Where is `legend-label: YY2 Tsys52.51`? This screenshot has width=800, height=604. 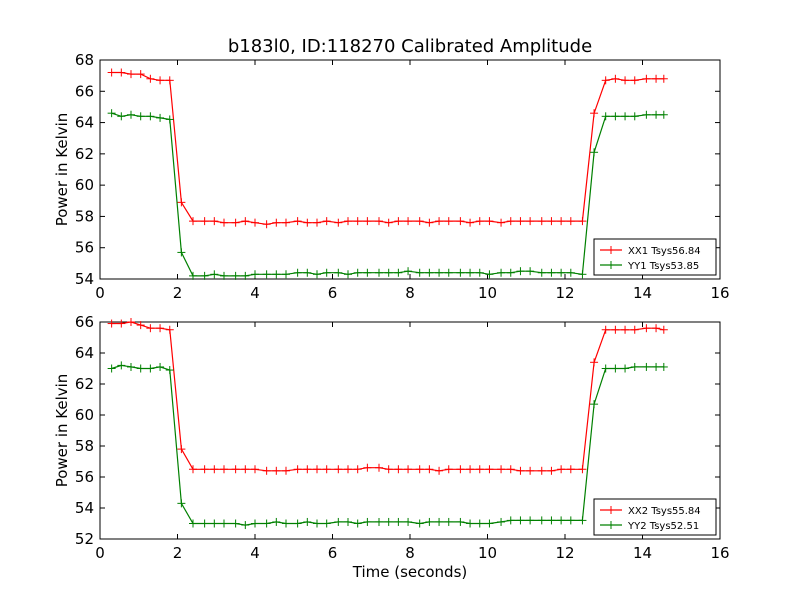 legend-label: YY2 Tsys52.51 is located at coordinates (663, 526).